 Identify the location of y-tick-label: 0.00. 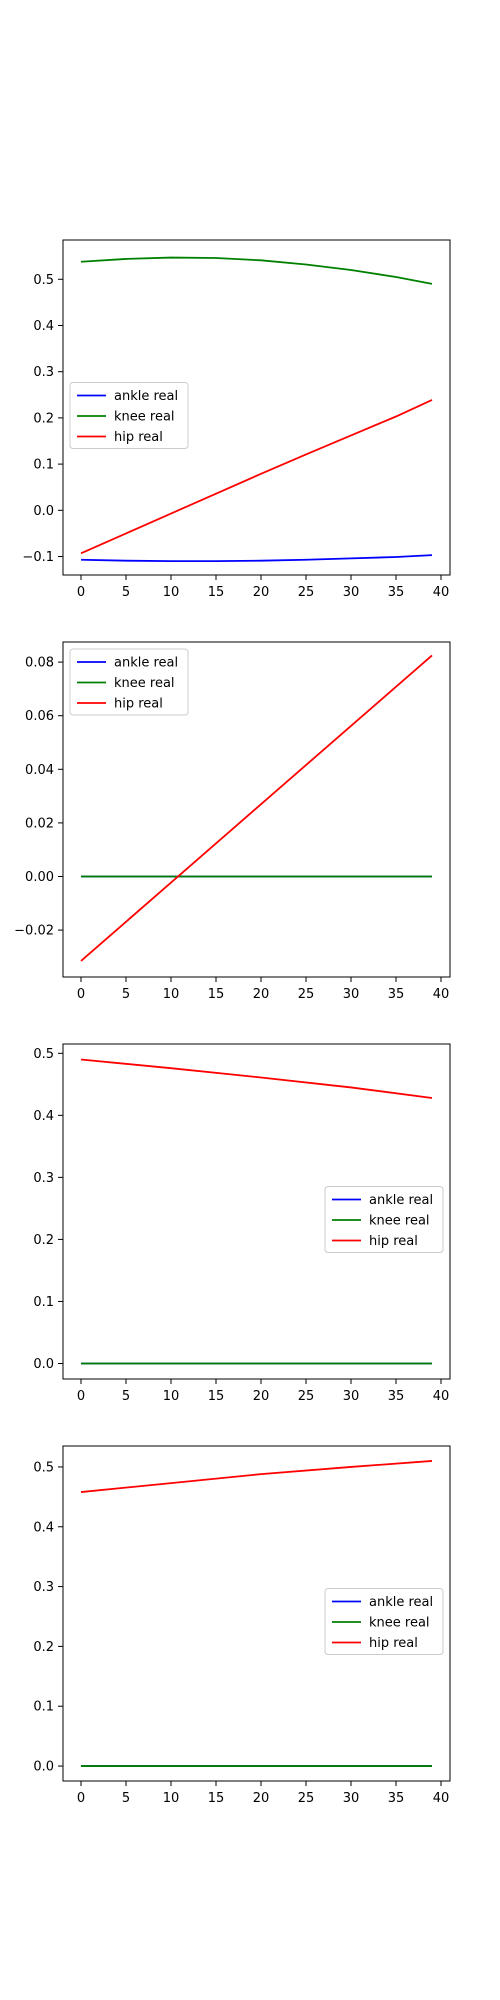
(39, 877).